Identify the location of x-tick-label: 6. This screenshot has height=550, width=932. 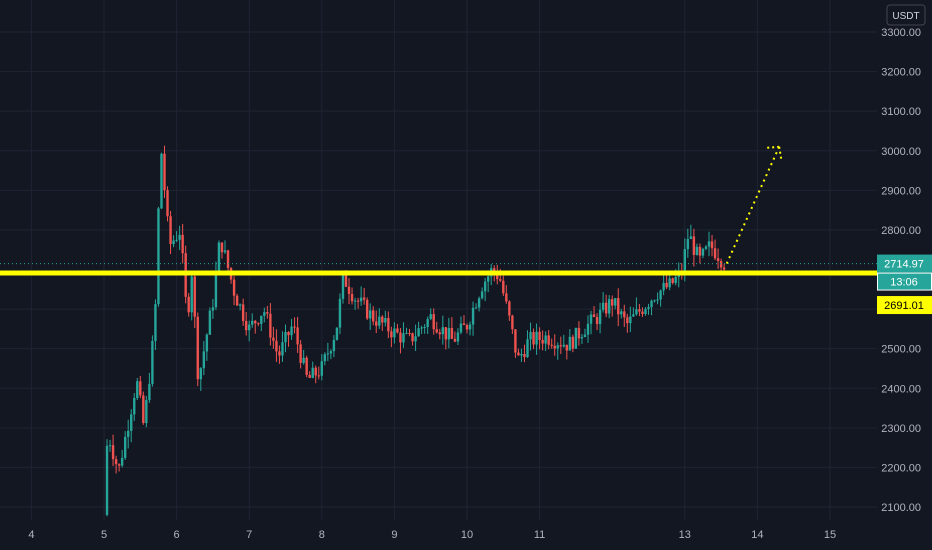
(177, 535).